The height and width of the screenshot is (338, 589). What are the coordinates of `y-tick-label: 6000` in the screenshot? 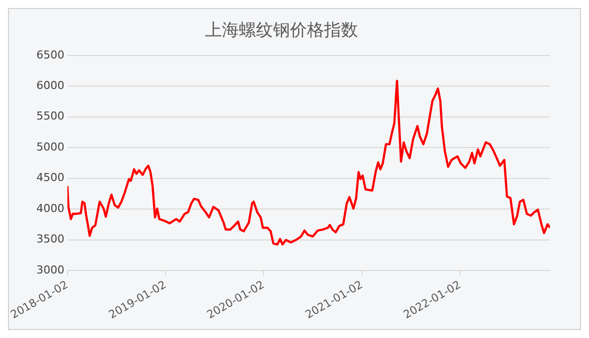 It's located at (50, 85).